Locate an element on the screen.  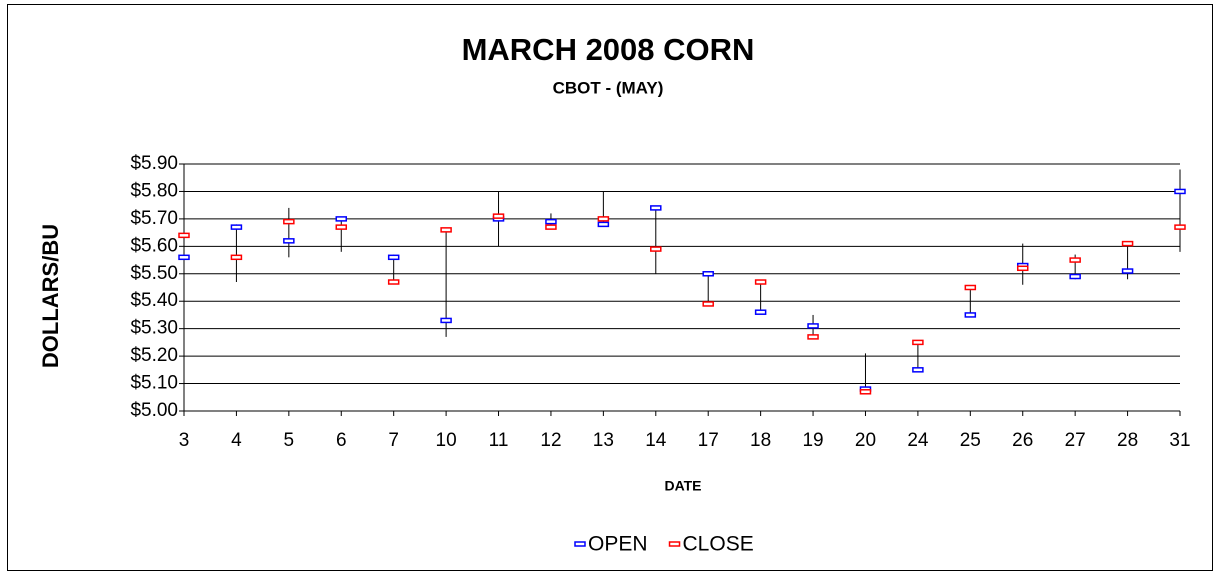
x-tick-label: 5 is located at coordinates (289, 440).